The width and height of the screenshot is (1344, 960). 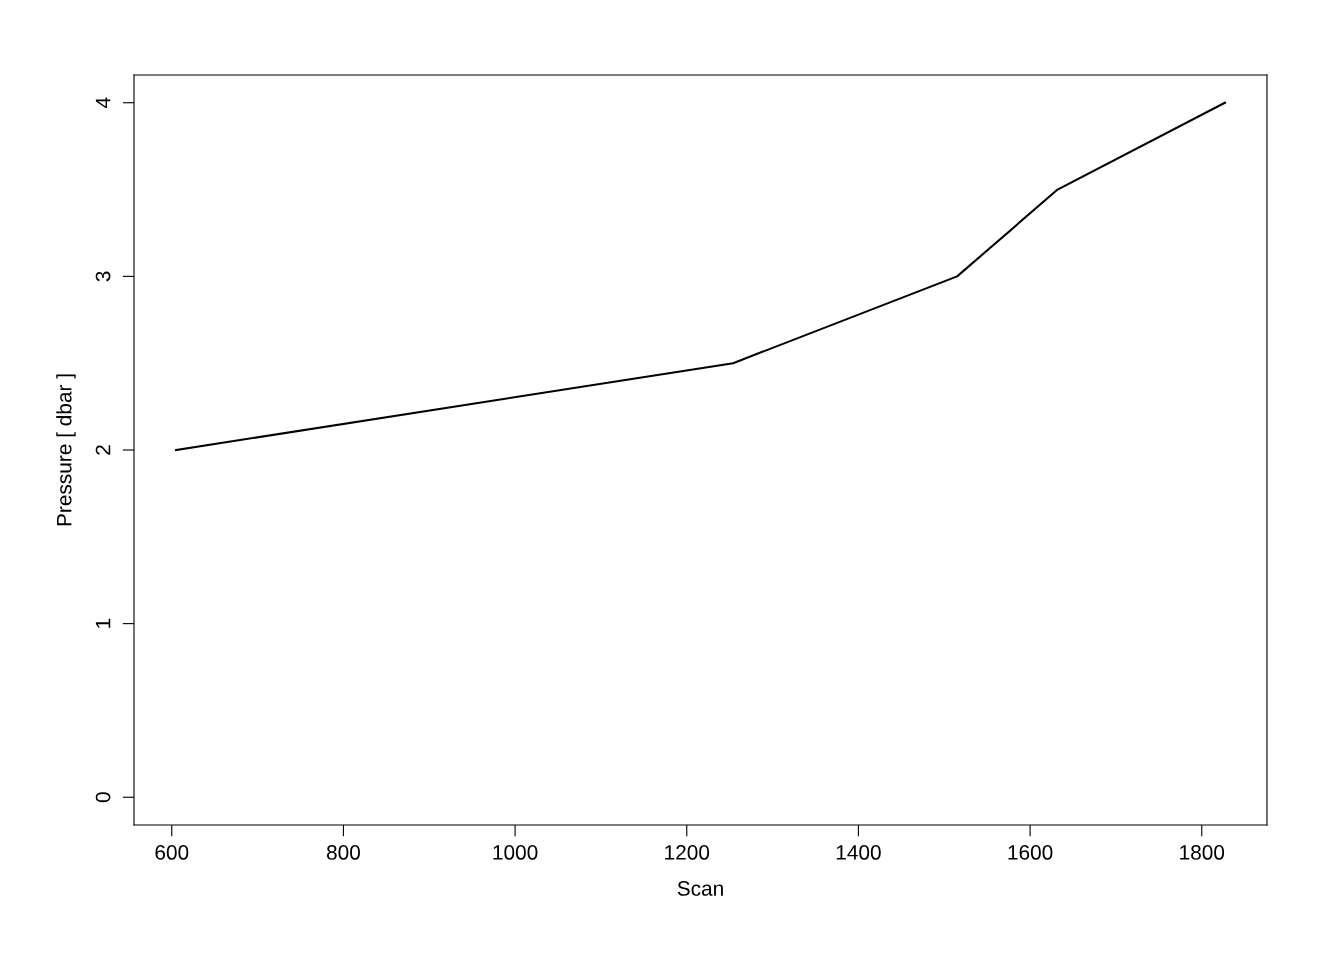 I want to click on y-tick-label: 2, so click(x=103, y=450).